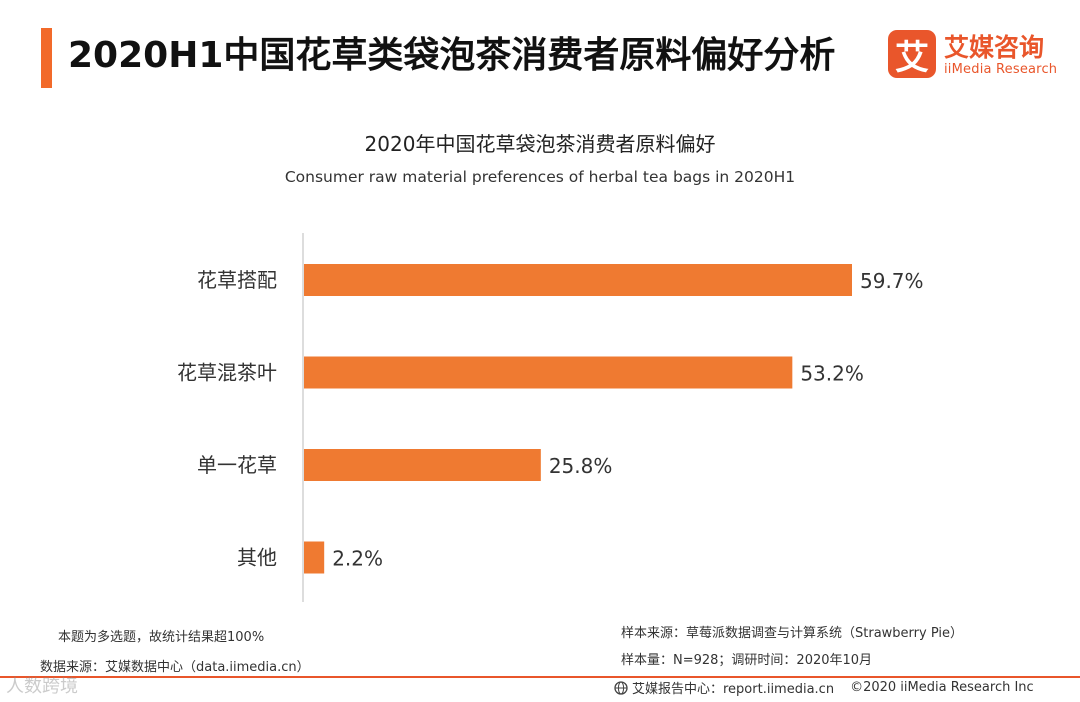 The height and width of the screenshot is (702, 1080). Describe the element at coordinates (747, 660) in the screenshot. I see `sample-size-note: 样本量：N=928；调研时间：2020年10月` at that location.